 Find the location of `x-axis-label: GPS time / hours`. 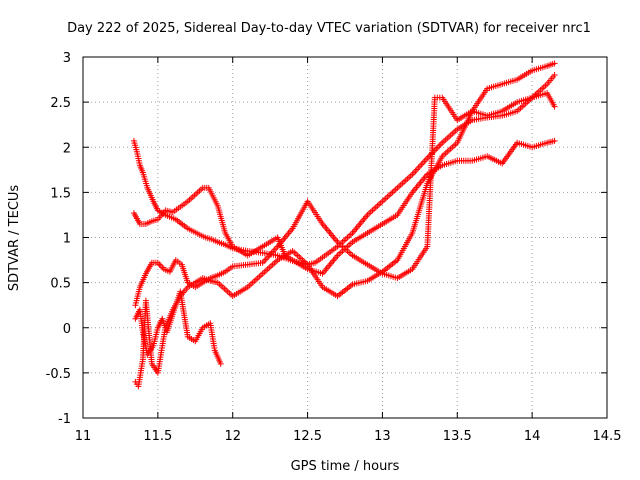

x-axis-label: GPS time / hours is located at coordinates (345, 466).